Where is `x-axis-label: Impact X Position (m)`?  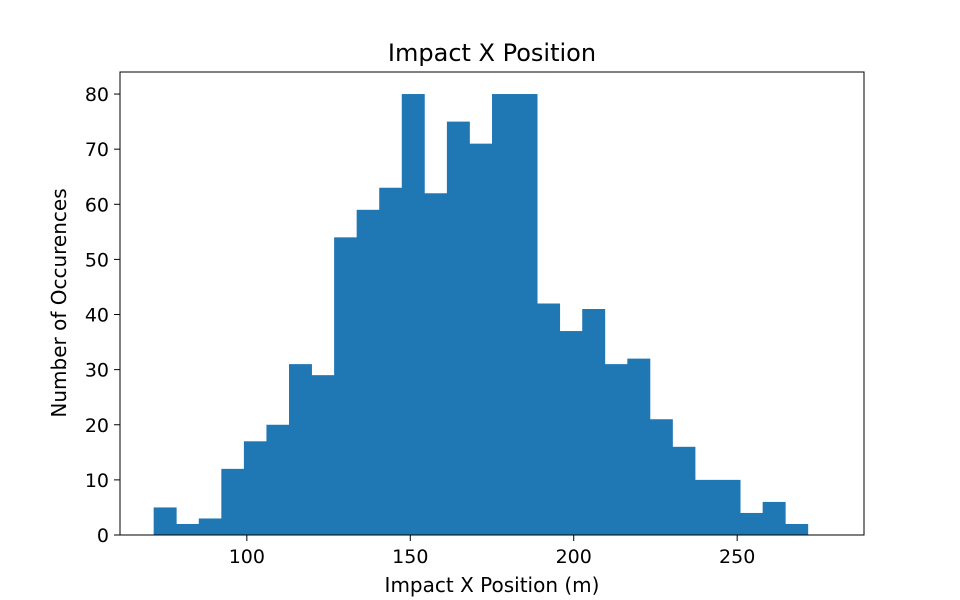
x-axis-label: Impact X Position (m) is located at coordinates (492, 585).